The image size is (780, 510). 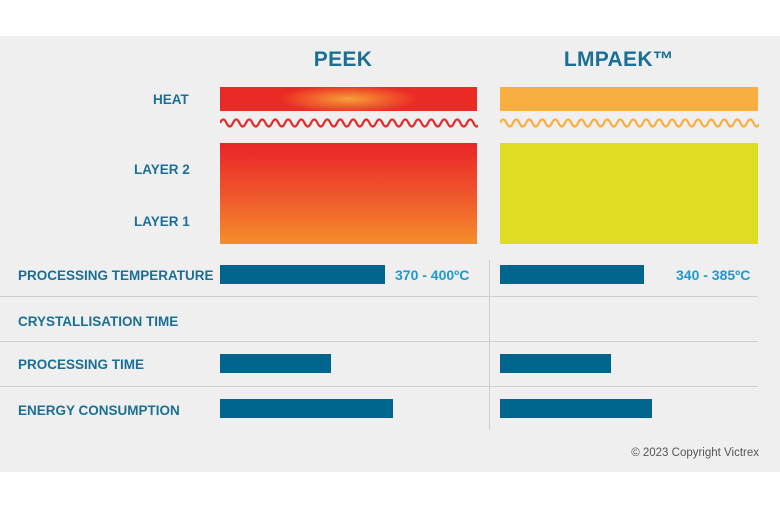 I want to click on column-divider, so click(x=489, y=345).